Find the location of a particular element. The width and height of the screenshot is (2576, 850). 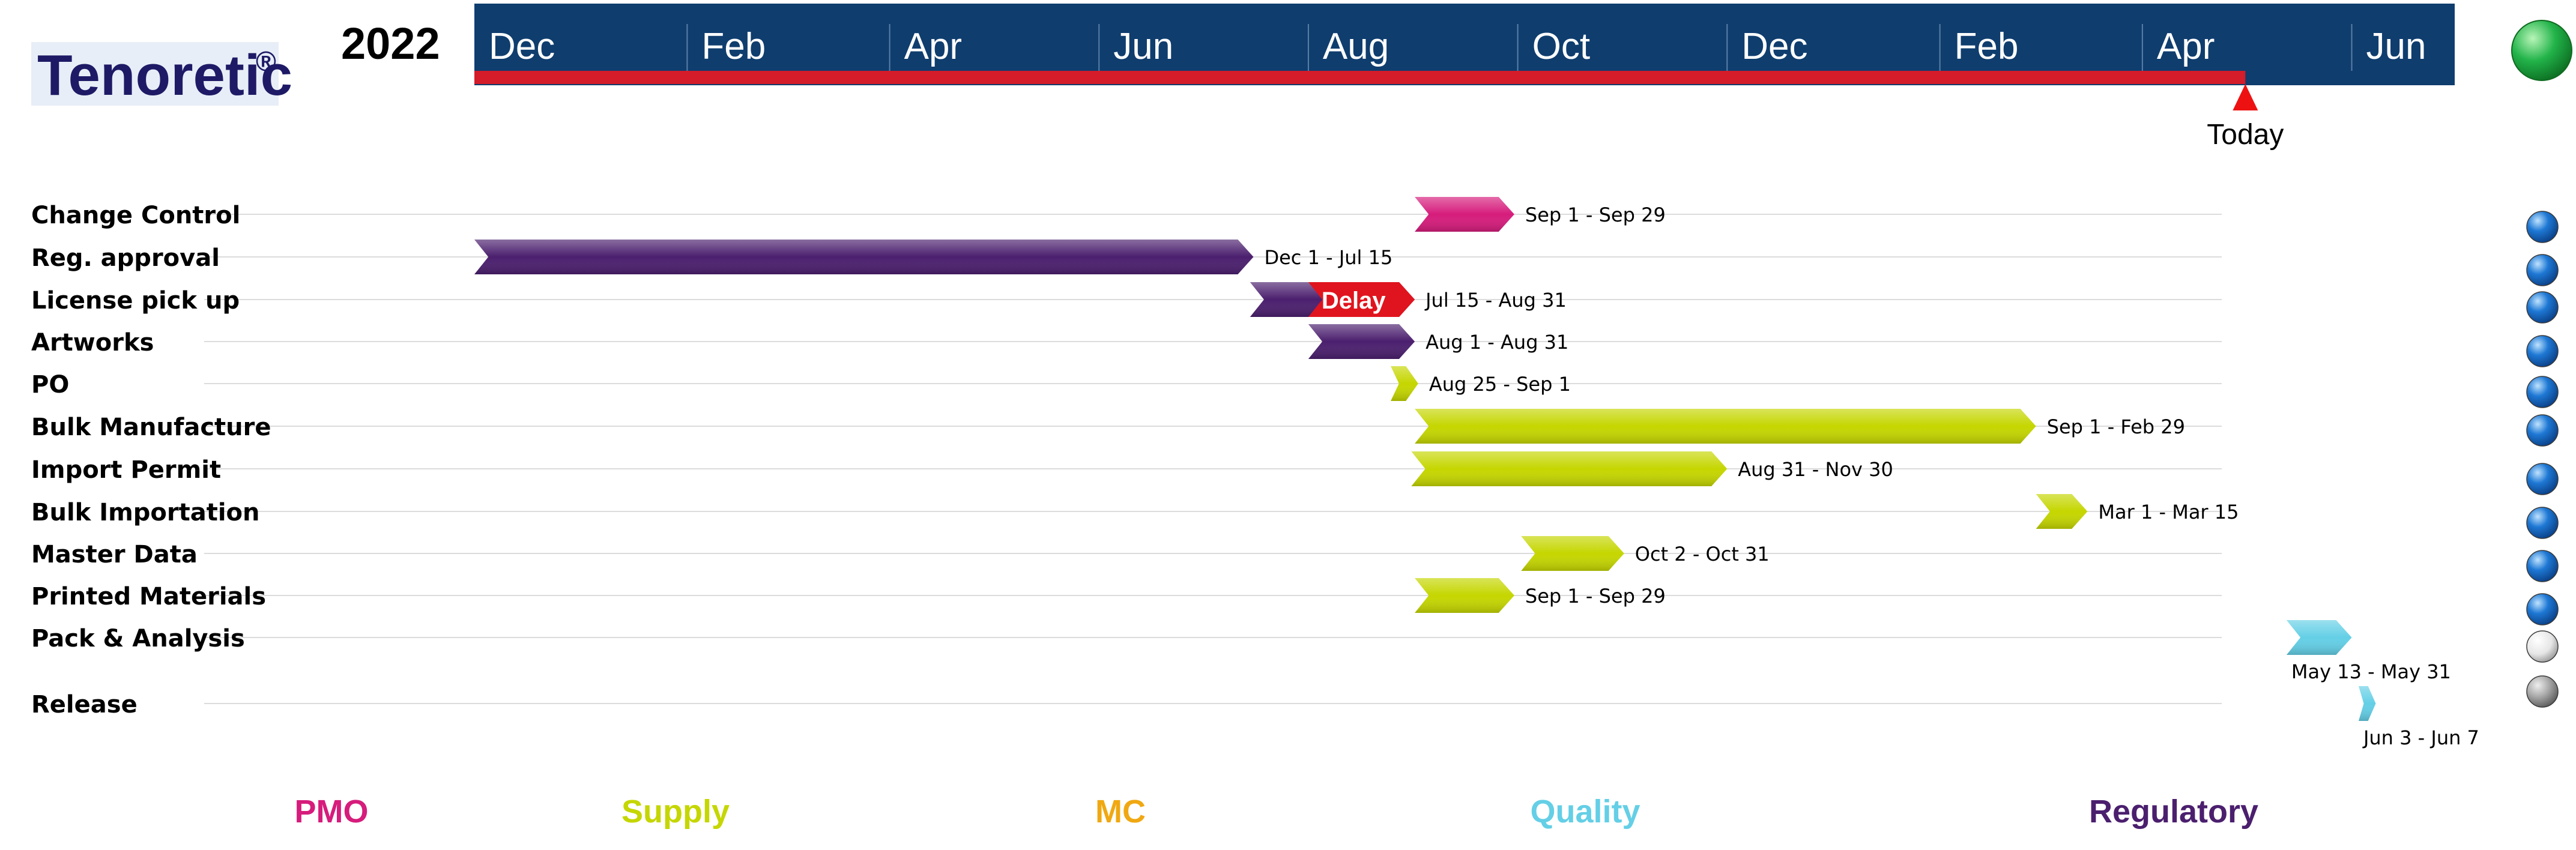

legend-item-regulatory: Regulatory is located at coordinates (2173, 812).